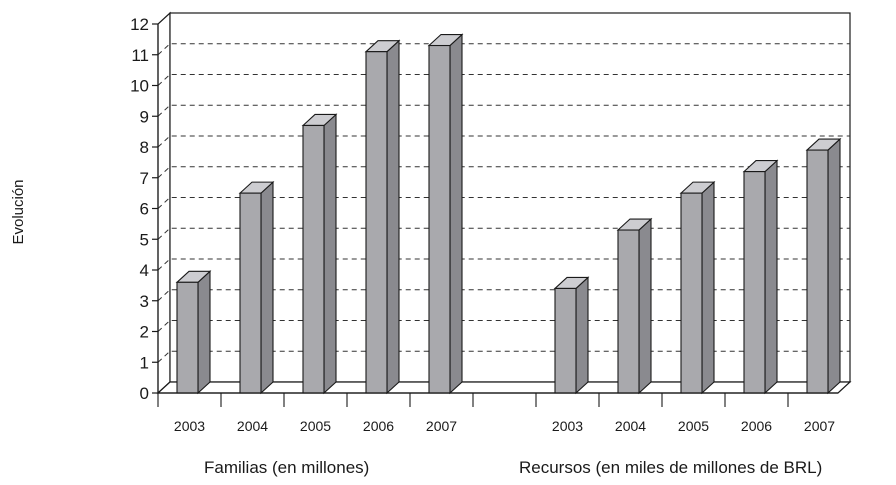 The height and width of the screenshot is (485, 896). What do you see at coordinates (256, 287) in the screenshot?
I see `bar-familias-2004` at bounding box center [256, 287].